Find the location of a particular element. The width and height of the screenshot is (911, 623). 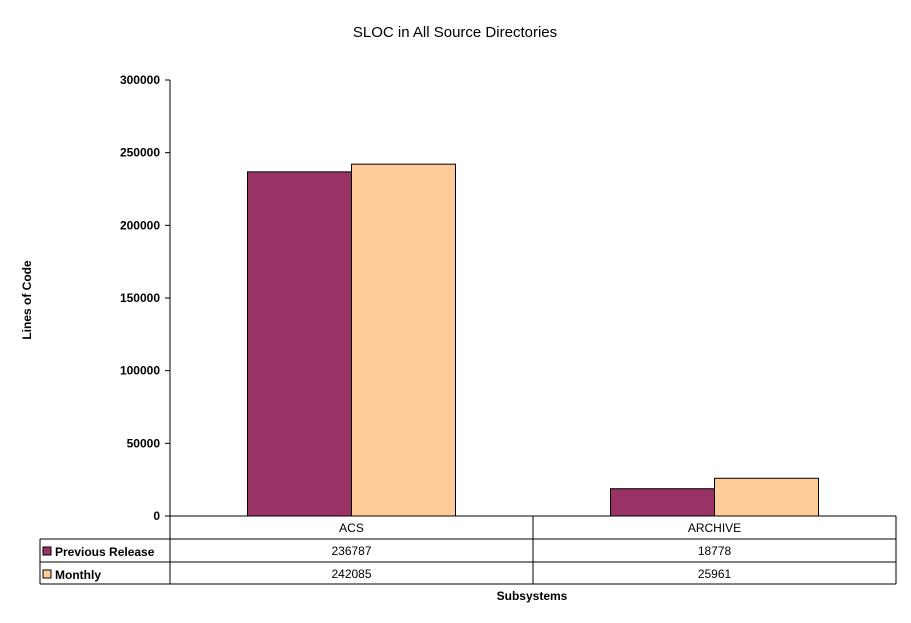

bar-previous-release-archive is located at coordinates (662, 502).